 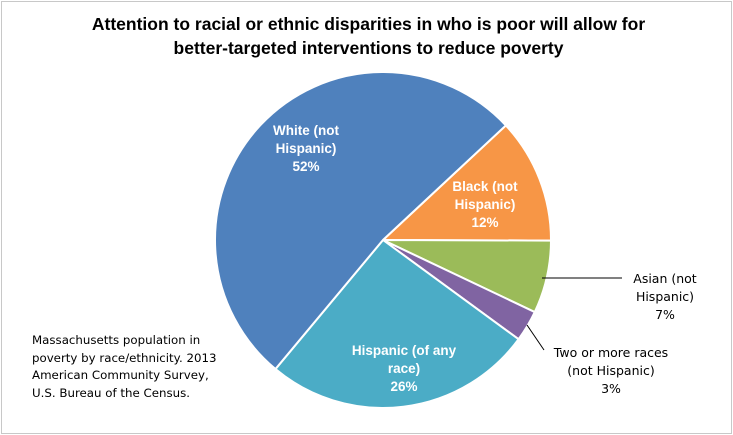 I want to click on source-note-line-3: American Community Survey,, so click(x=120, y=375).